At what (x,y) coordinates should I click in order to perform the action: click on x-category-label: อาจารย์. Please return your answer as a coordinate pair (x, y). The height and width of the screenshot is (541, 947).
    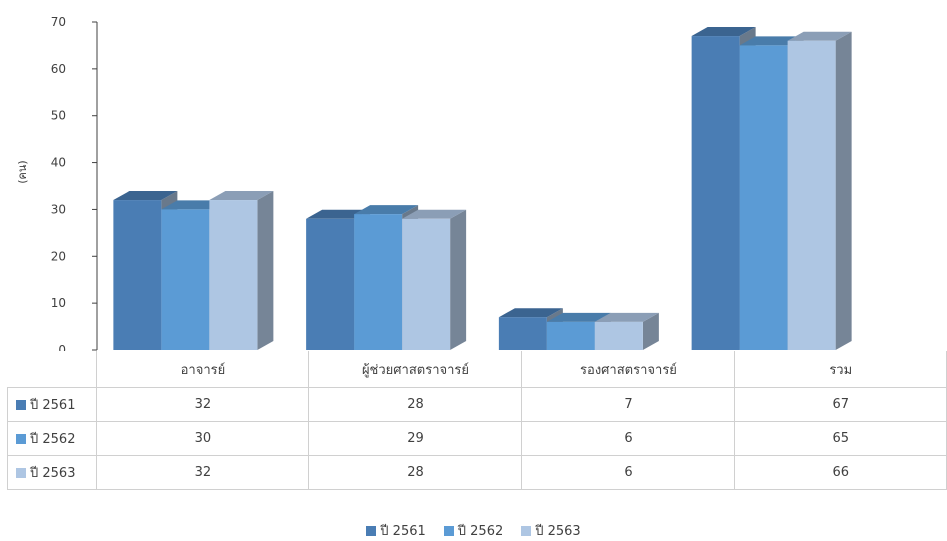
    Looking at the image, I should click on (203, 369).